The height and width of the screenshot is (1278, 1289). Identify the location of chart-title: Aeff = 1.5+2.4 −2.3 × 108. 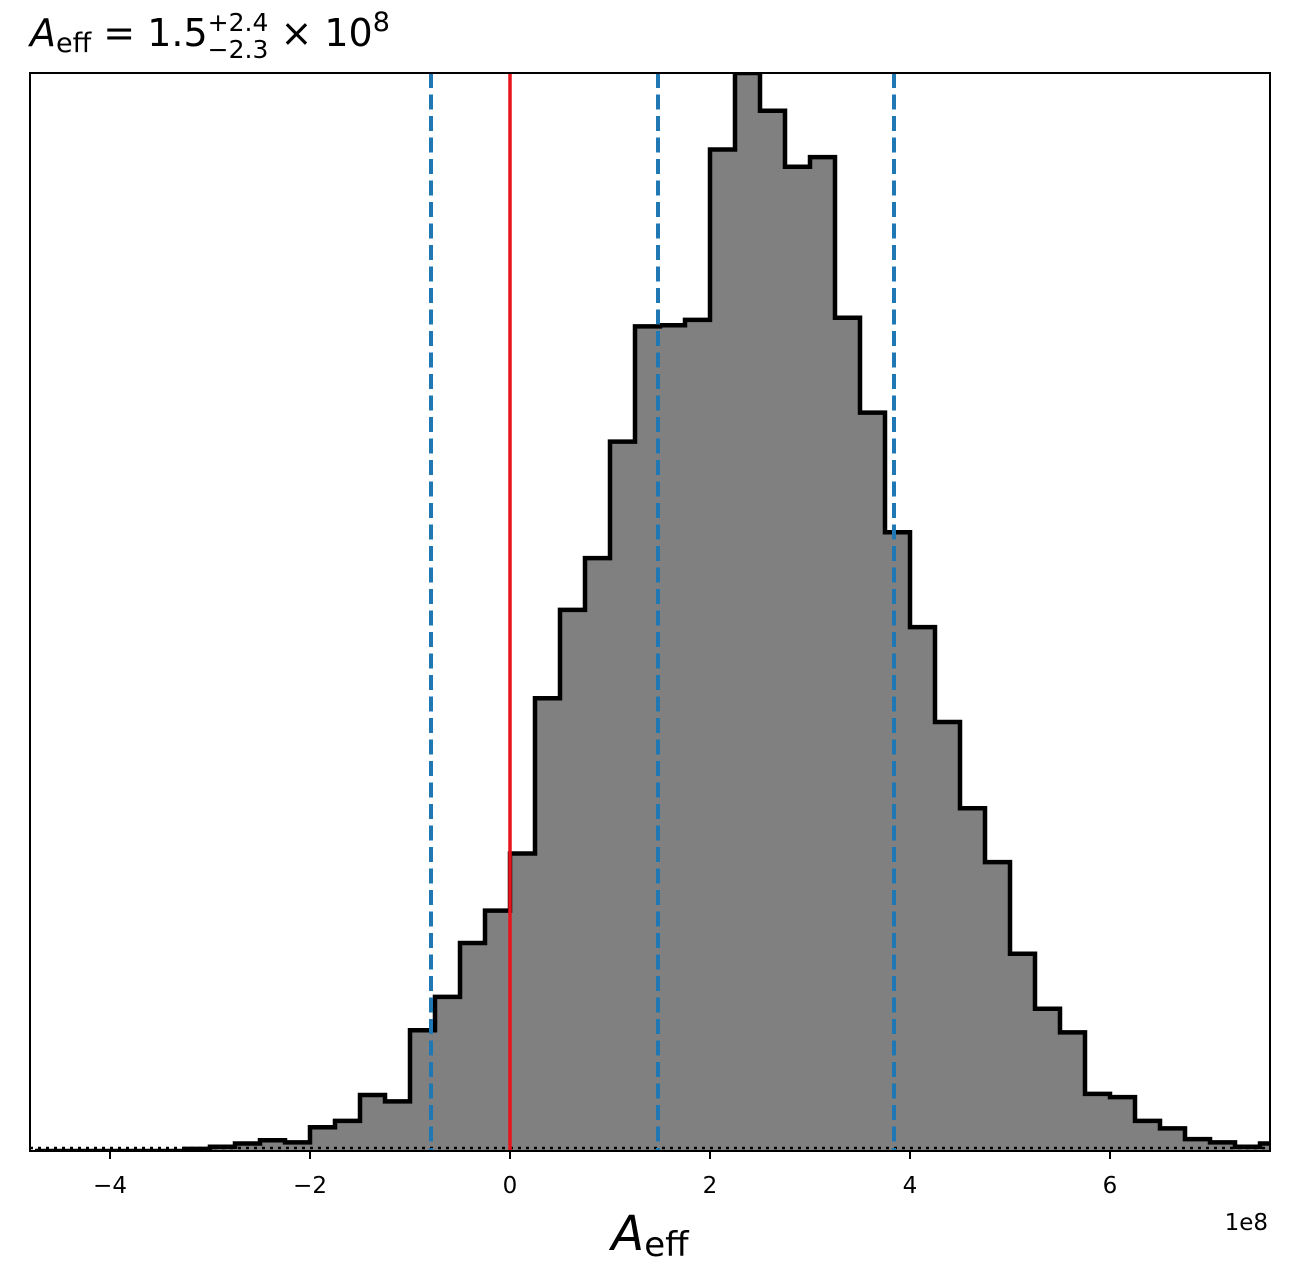
(208, 35).